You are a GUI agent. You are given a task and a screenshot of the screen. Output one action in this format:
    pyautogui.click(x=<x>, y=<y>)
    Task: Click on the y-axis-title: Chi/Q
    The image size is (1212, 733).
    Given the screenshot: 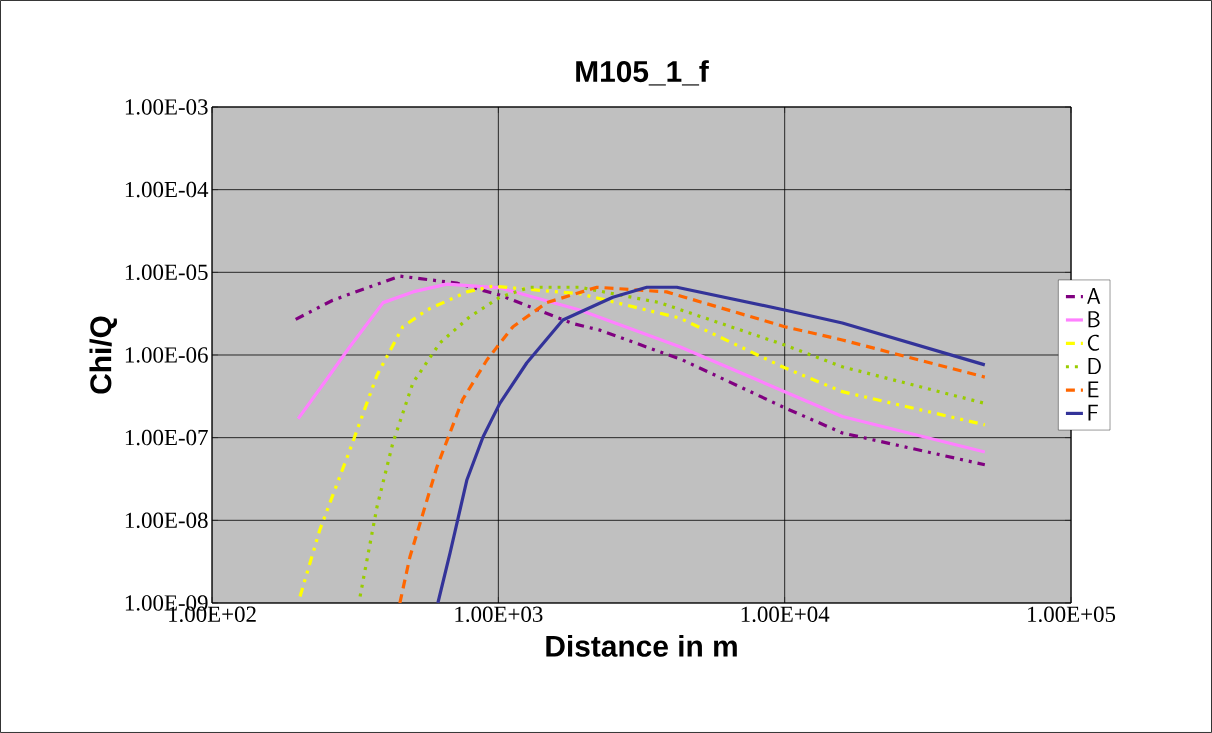 What is the action you would take?
    pyautogui.click(x=103, y=355)
    